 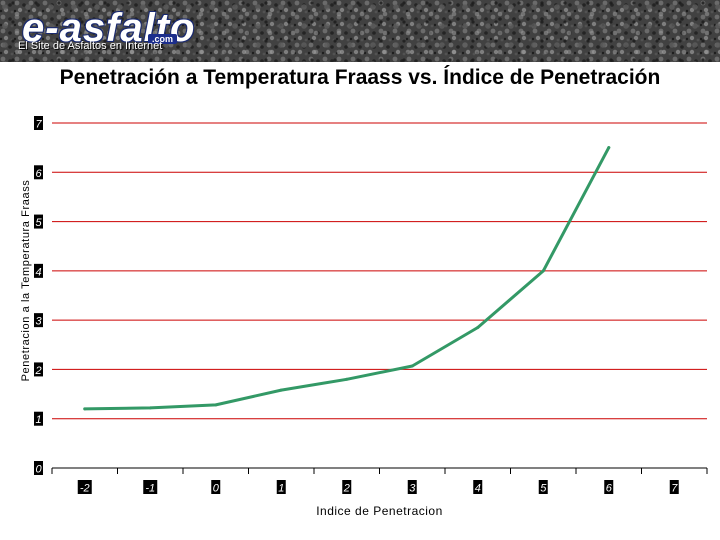 I want to click on y-tick-label-1: 1, so click(x=38, y=420).